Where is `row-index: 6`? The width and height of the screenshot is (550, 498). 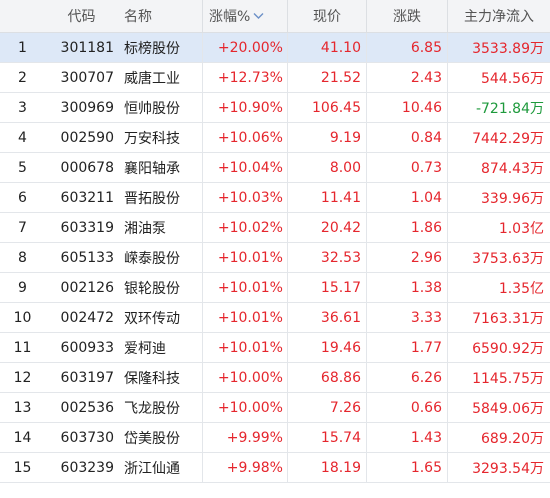
row-index: 6 is located at coordinates (22, 197).